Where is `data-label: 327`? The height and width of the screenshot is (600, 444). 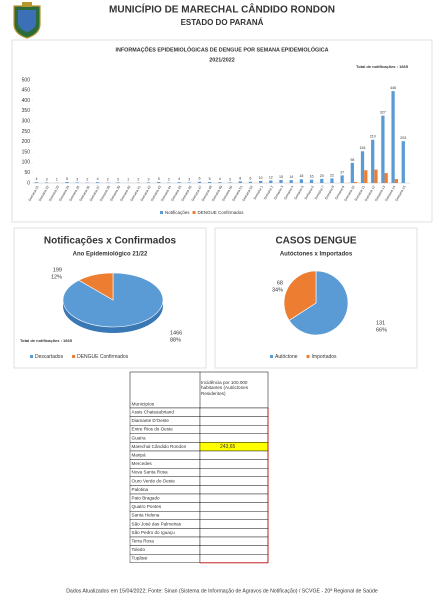
data-label: 327 is located at coordinates (383, 113).